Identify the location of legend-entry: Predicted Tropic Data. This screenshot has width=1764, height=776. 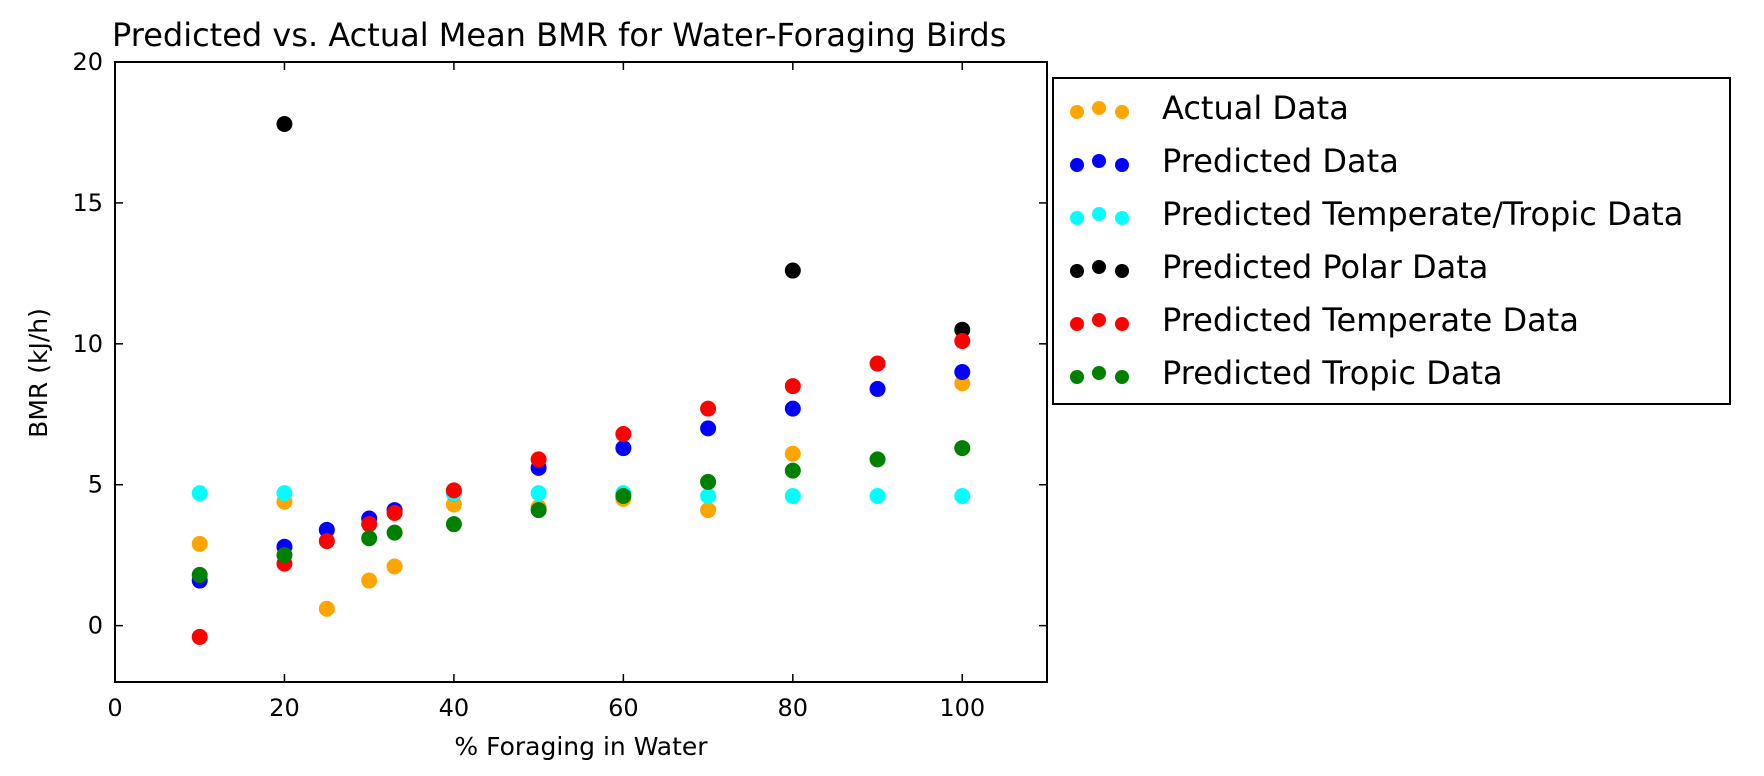
(1332, 373).